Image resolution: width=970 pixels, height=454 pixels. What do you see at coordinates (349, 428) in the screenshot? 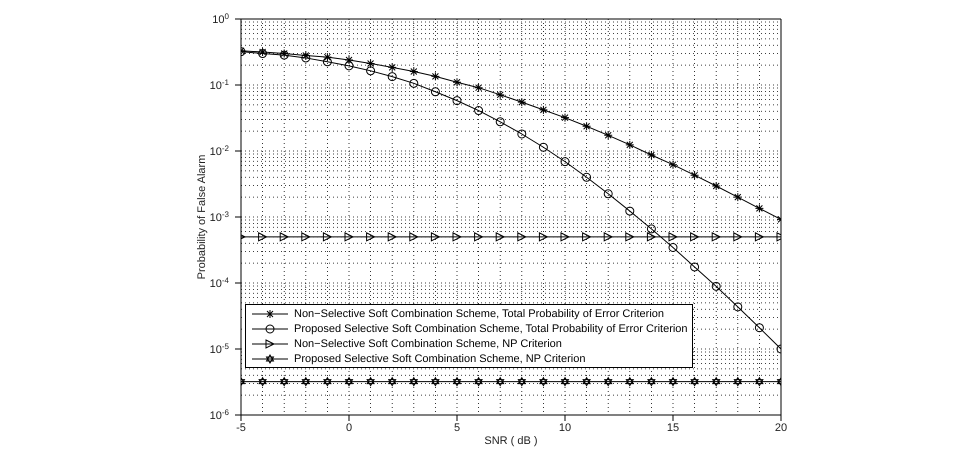
I see `x-tick-label: 0` at bounding box center [349, 428].